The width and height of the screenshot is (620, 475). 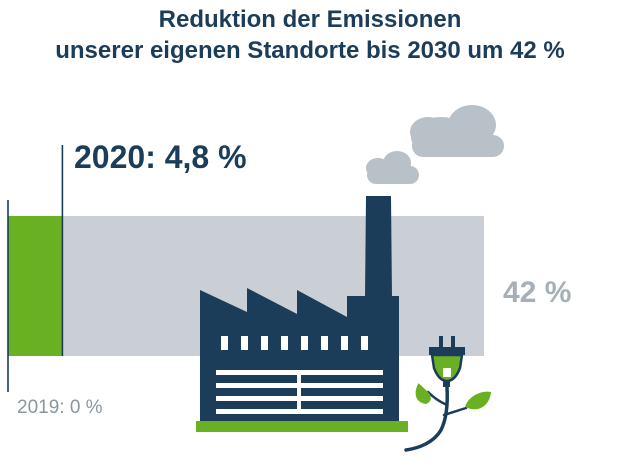 I want to click on target-value-label: 42 %, so click(x=537, y=292).